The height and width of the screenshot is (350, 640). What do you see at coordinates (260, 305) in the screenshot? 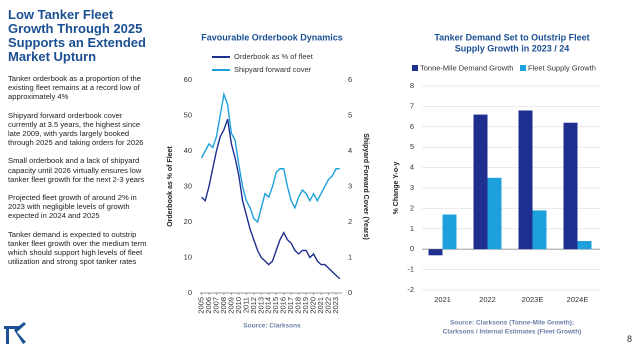
I see `x-tick-label: 2013` at bounding box center [260, 305].